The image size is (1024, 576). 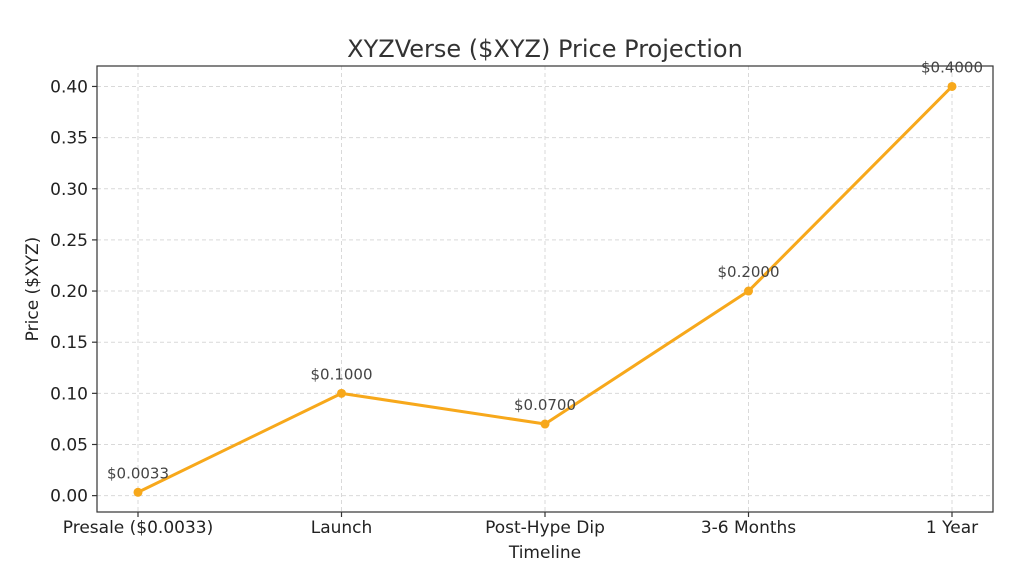 I want to click on y-tick-label: 0.10, so click(x=69, y=394).